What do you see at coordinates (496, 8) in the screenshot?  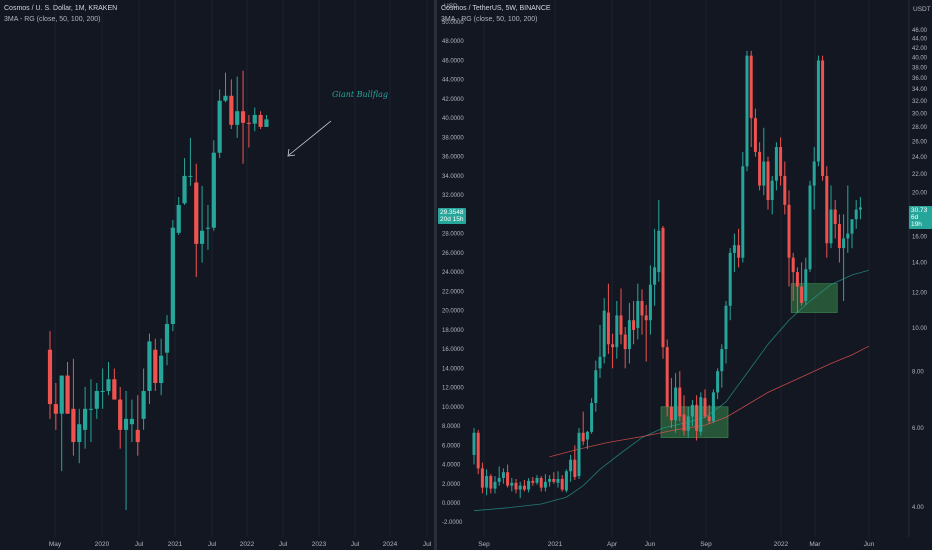 I see `right-symbol-title: Cosmos / TetherUS, 5W, BINANCE` at bounding box center [496, 8].